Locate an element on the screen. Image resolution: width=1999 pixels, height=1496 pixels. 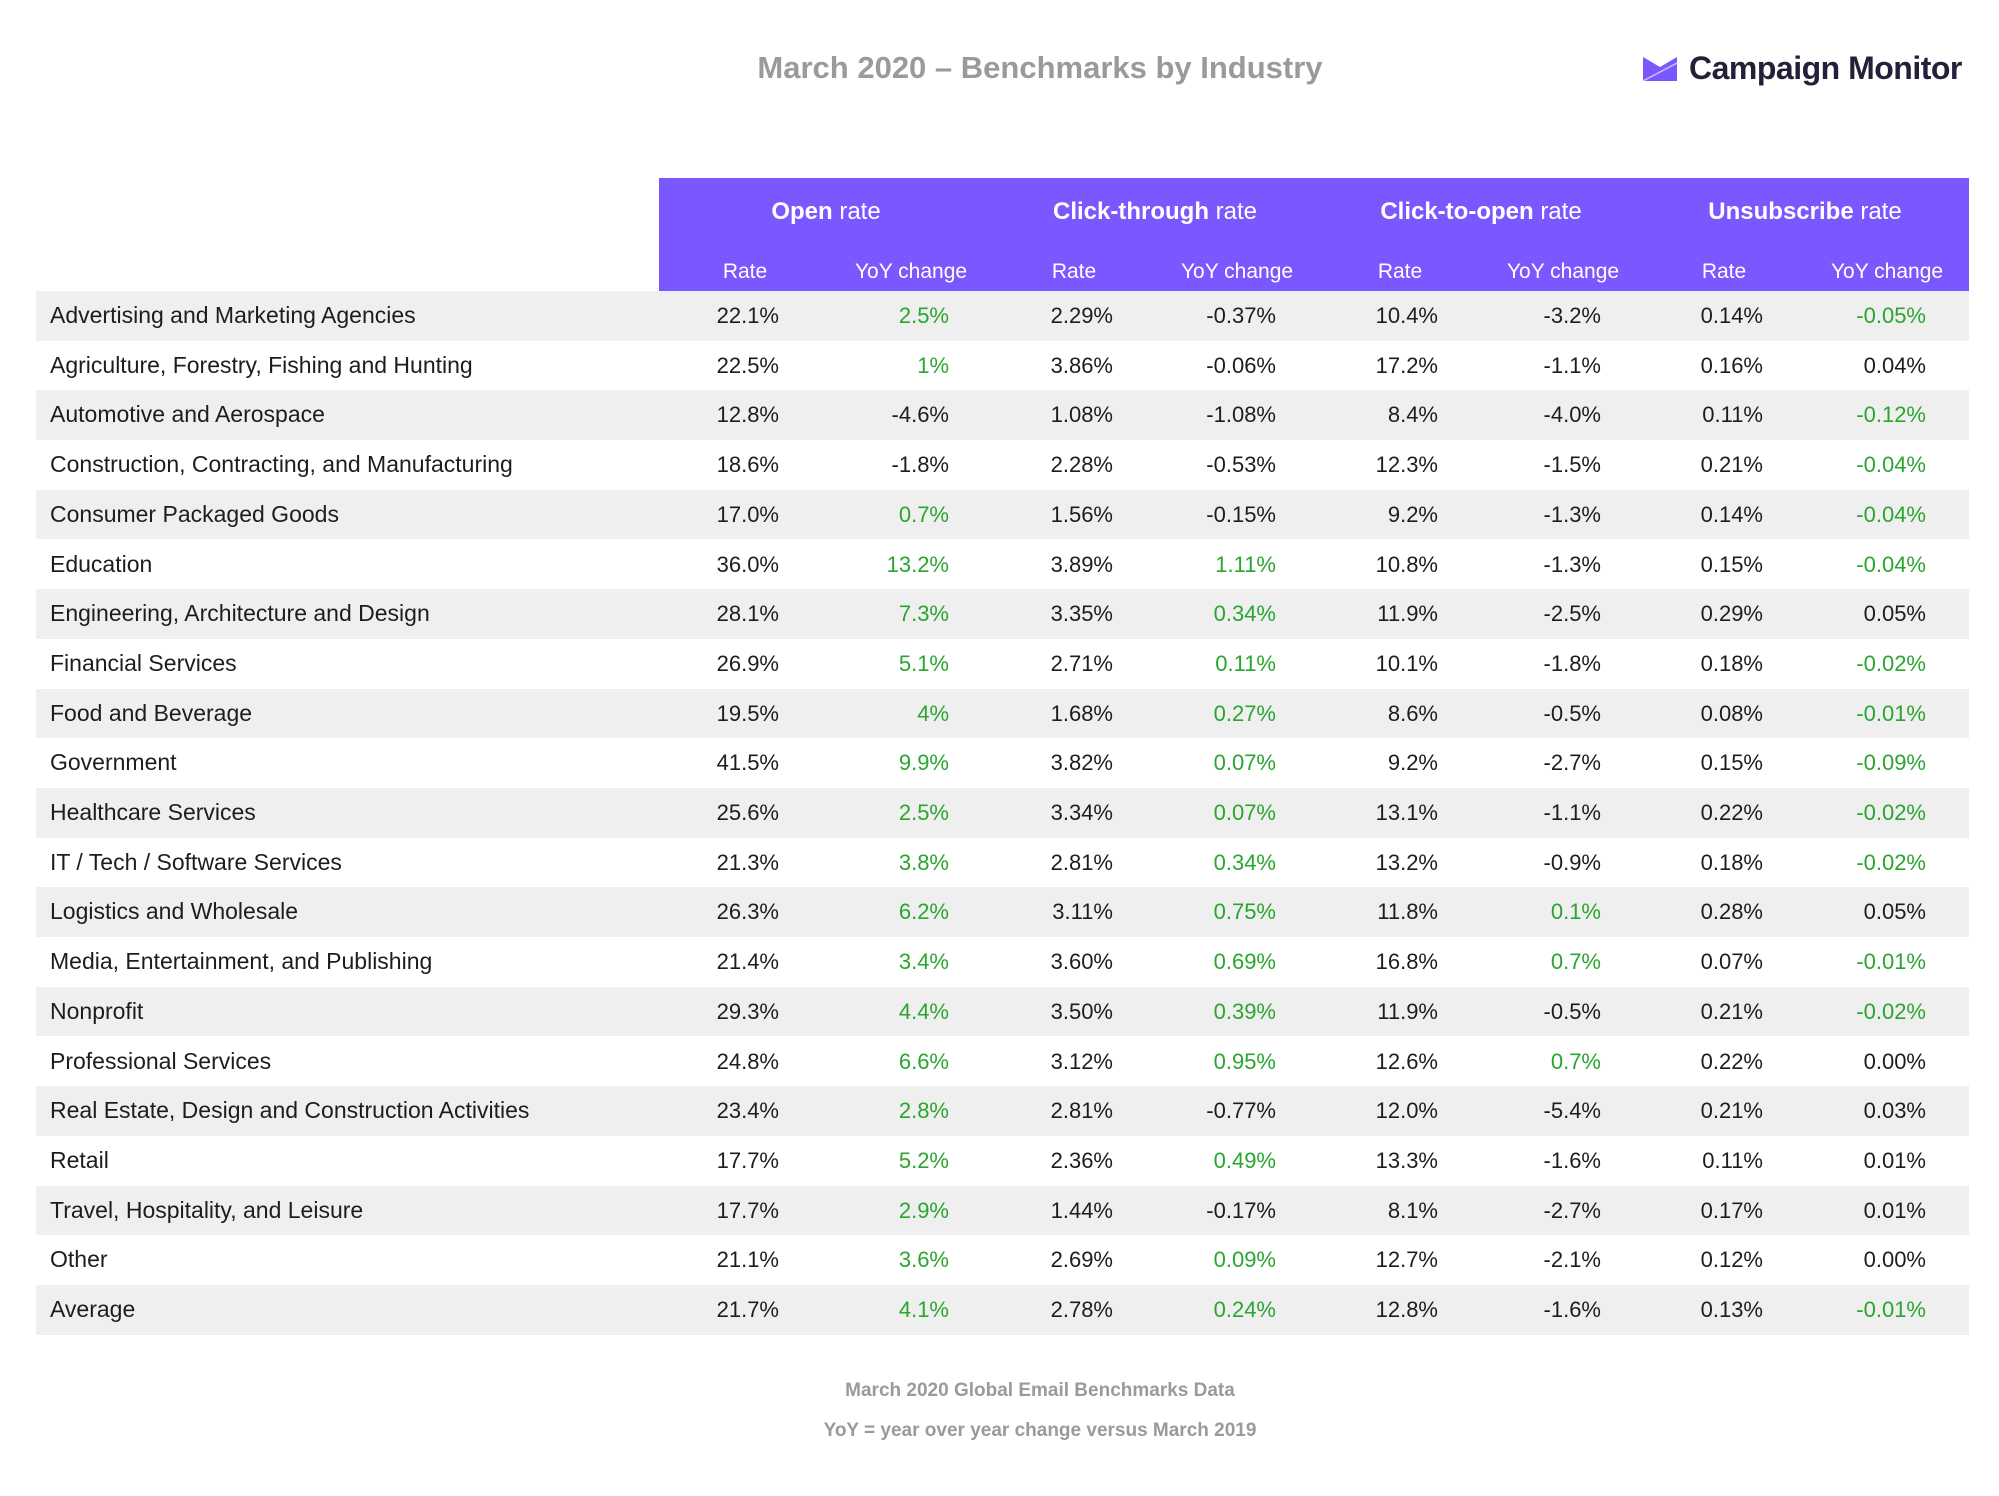
rate-cell: 12.0% is located at coordinates (1406, 1111).